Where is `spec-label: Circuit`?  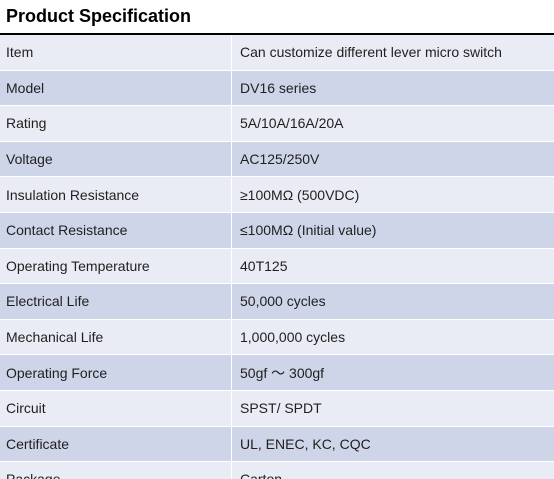 spec-label: Circuit is located at coordinates (116, 408).